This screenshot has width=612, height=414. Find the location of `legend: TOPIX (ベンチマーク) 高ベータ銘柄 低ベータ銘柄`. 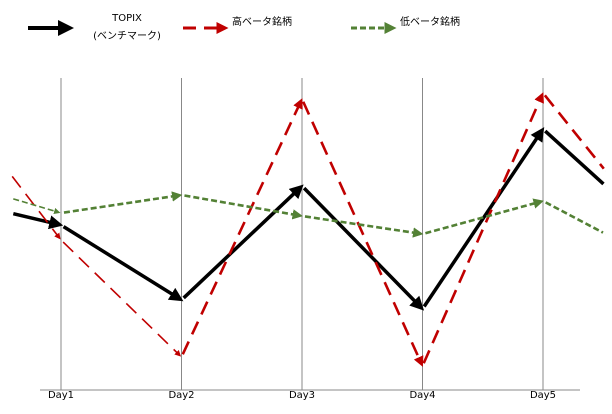

legend: TOPIX (ベンチマーク) 高ベータ銘柄 低ベータ銘柄 is located at coordinates (244, 27).